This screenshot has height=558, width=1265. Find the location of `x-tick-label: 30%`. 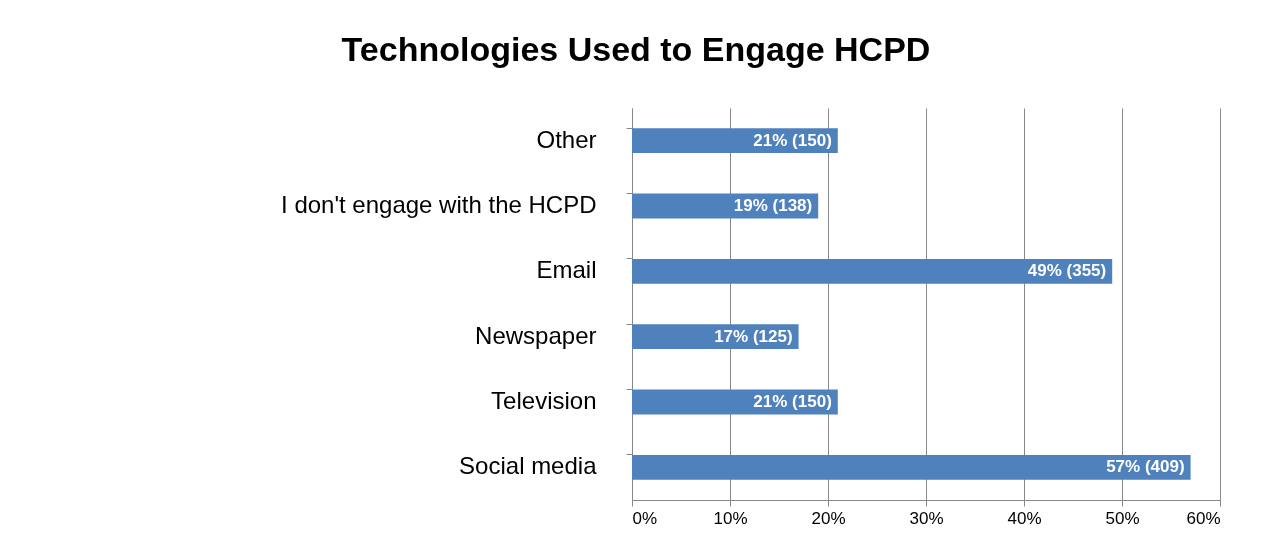

x-tick-label: 30% is located at coordinates (926, 518).